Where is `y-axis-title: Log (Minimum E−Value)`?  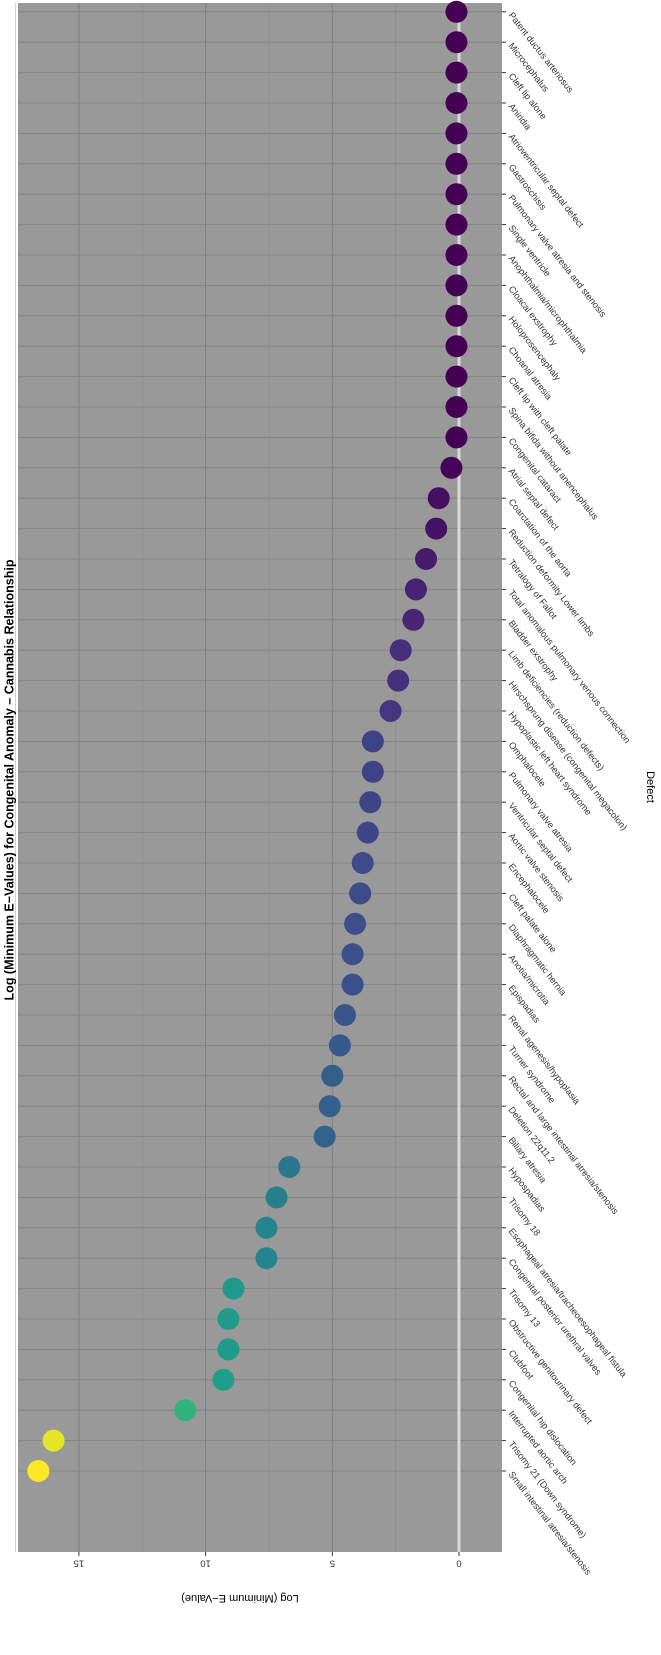 y-axis-title: Log (Minimum E−Value) is located at coordinates (239, 1598).